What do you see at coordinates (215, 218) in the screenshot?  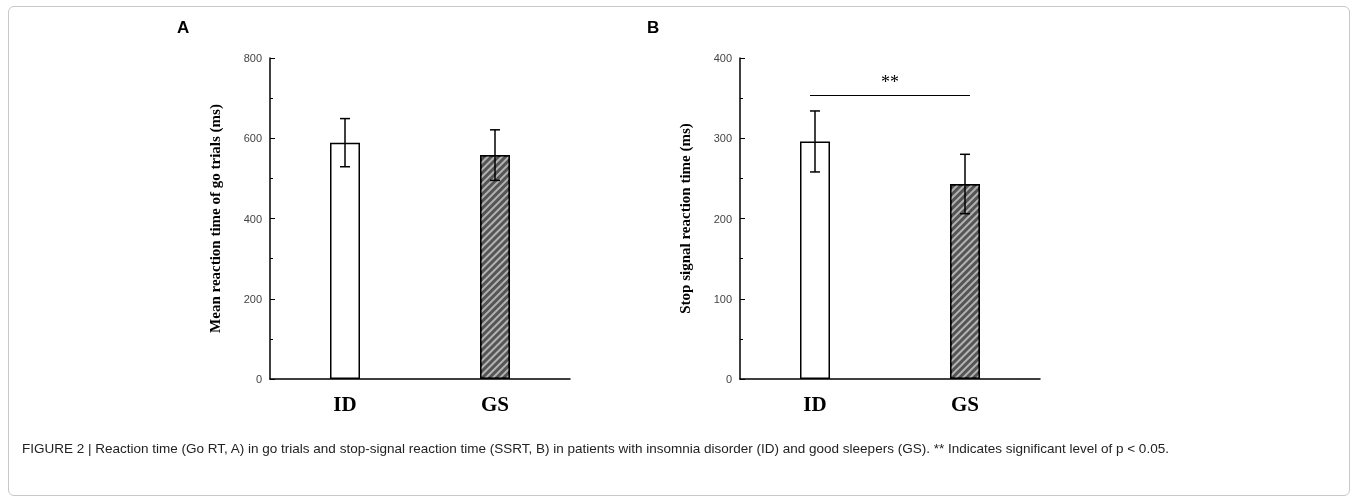 I see `y-axis-title: Mean reaction time of go trials (ms)` at bounding box center [215, 218].